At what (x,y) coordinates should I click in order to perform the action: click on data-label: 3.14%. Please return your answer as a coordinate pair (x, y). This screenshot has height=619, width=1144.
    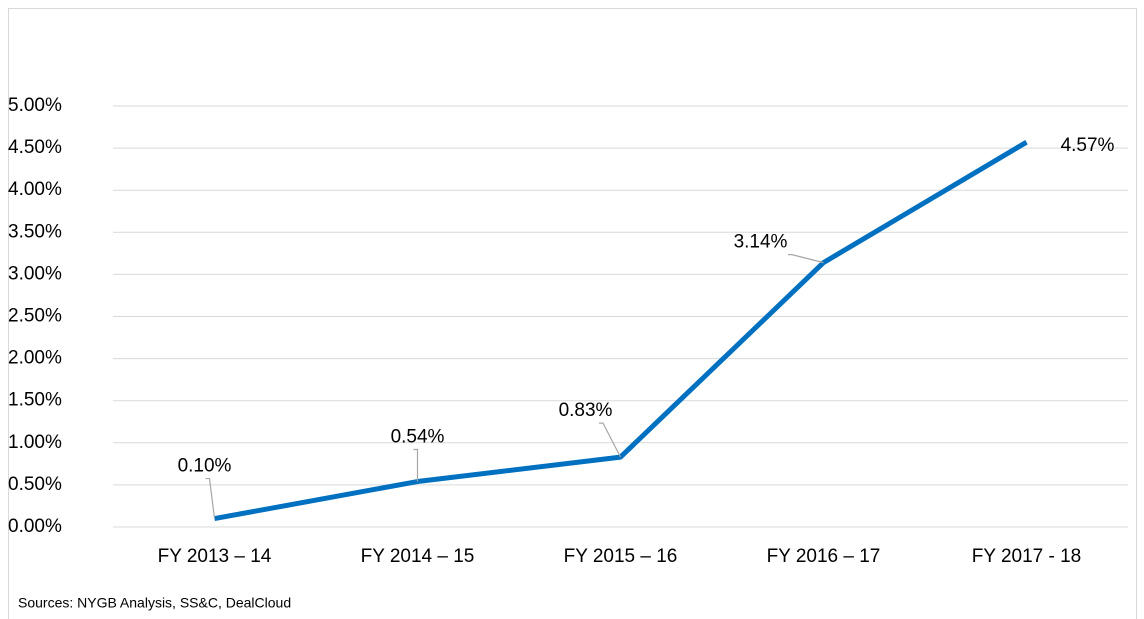
    Looking at the image, I should click on (761, 242).